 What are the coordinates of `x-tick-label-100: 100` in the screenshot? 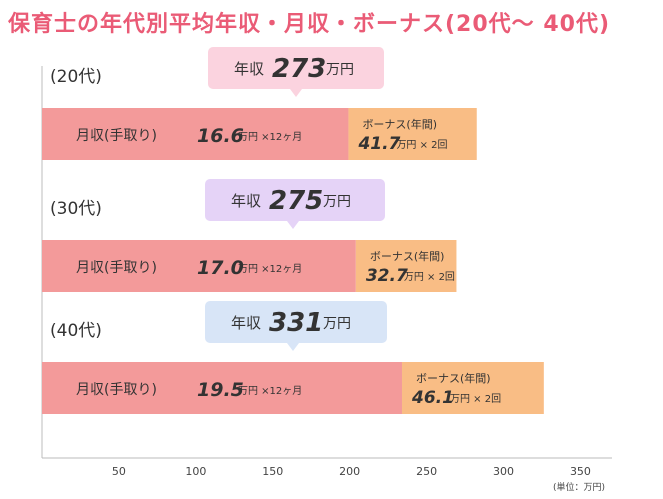 It's located at (195, 471).